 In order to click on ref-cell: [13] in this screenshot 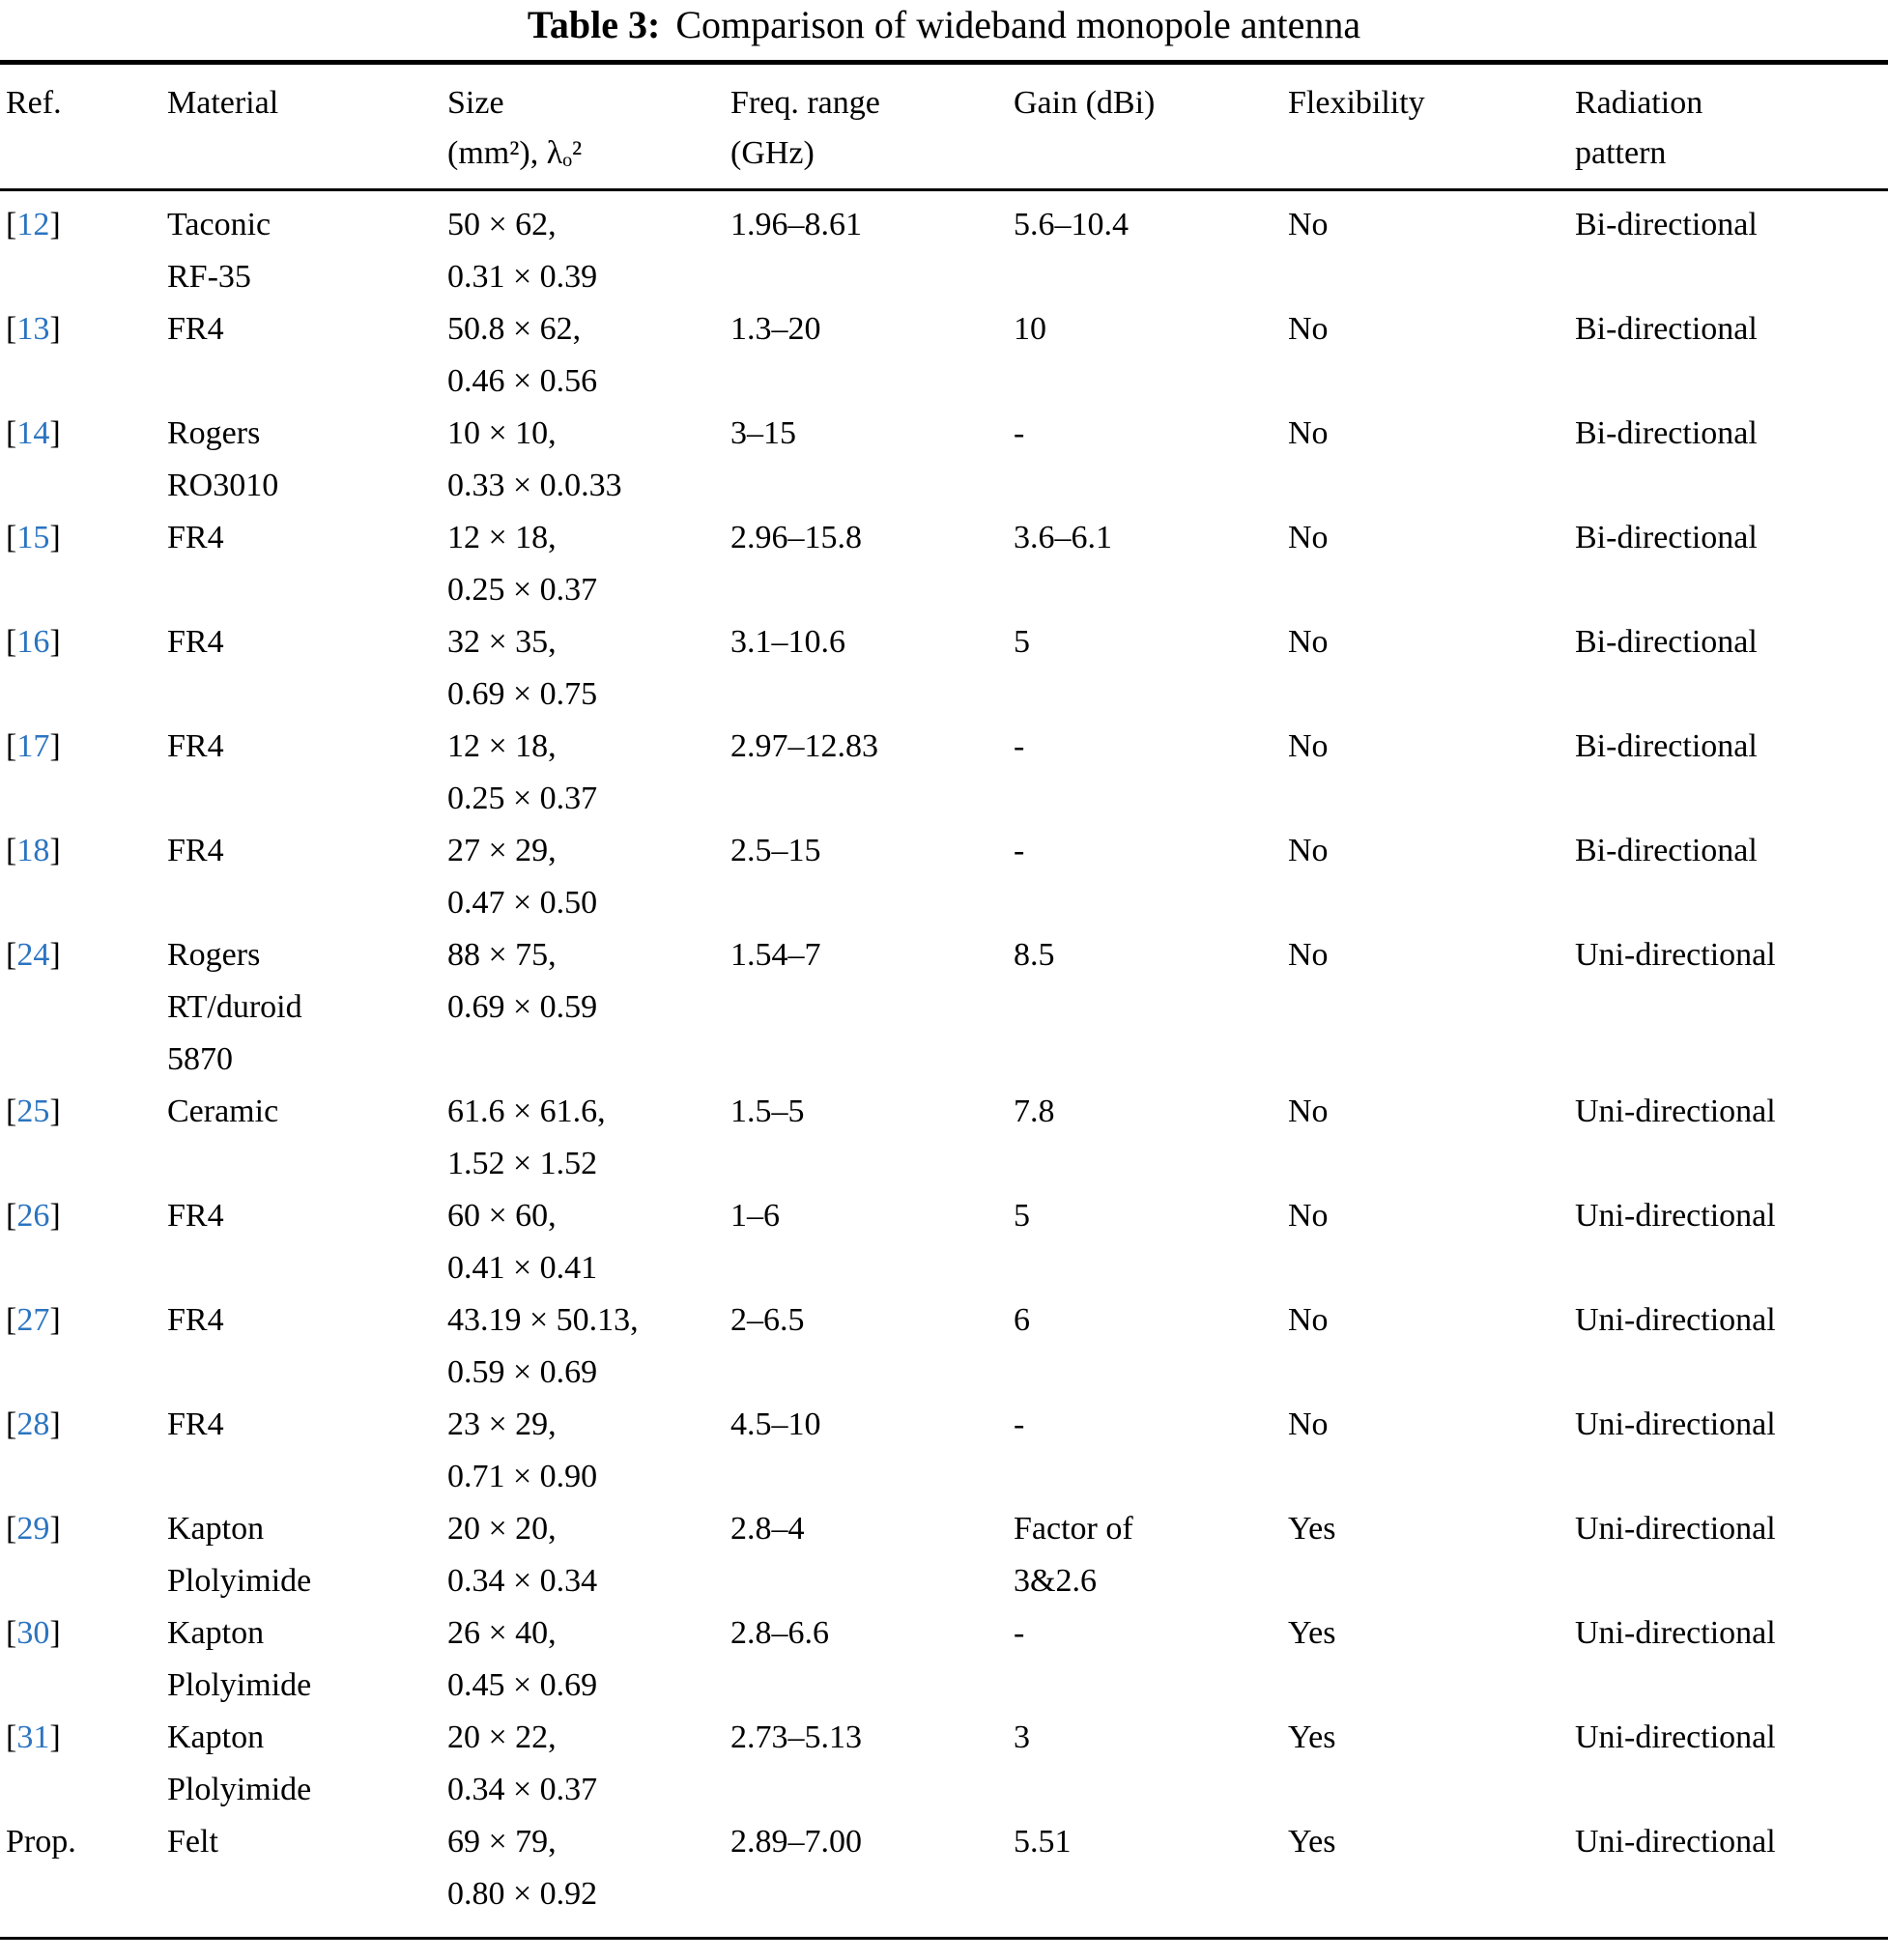, I will do `click(86, 329)`.